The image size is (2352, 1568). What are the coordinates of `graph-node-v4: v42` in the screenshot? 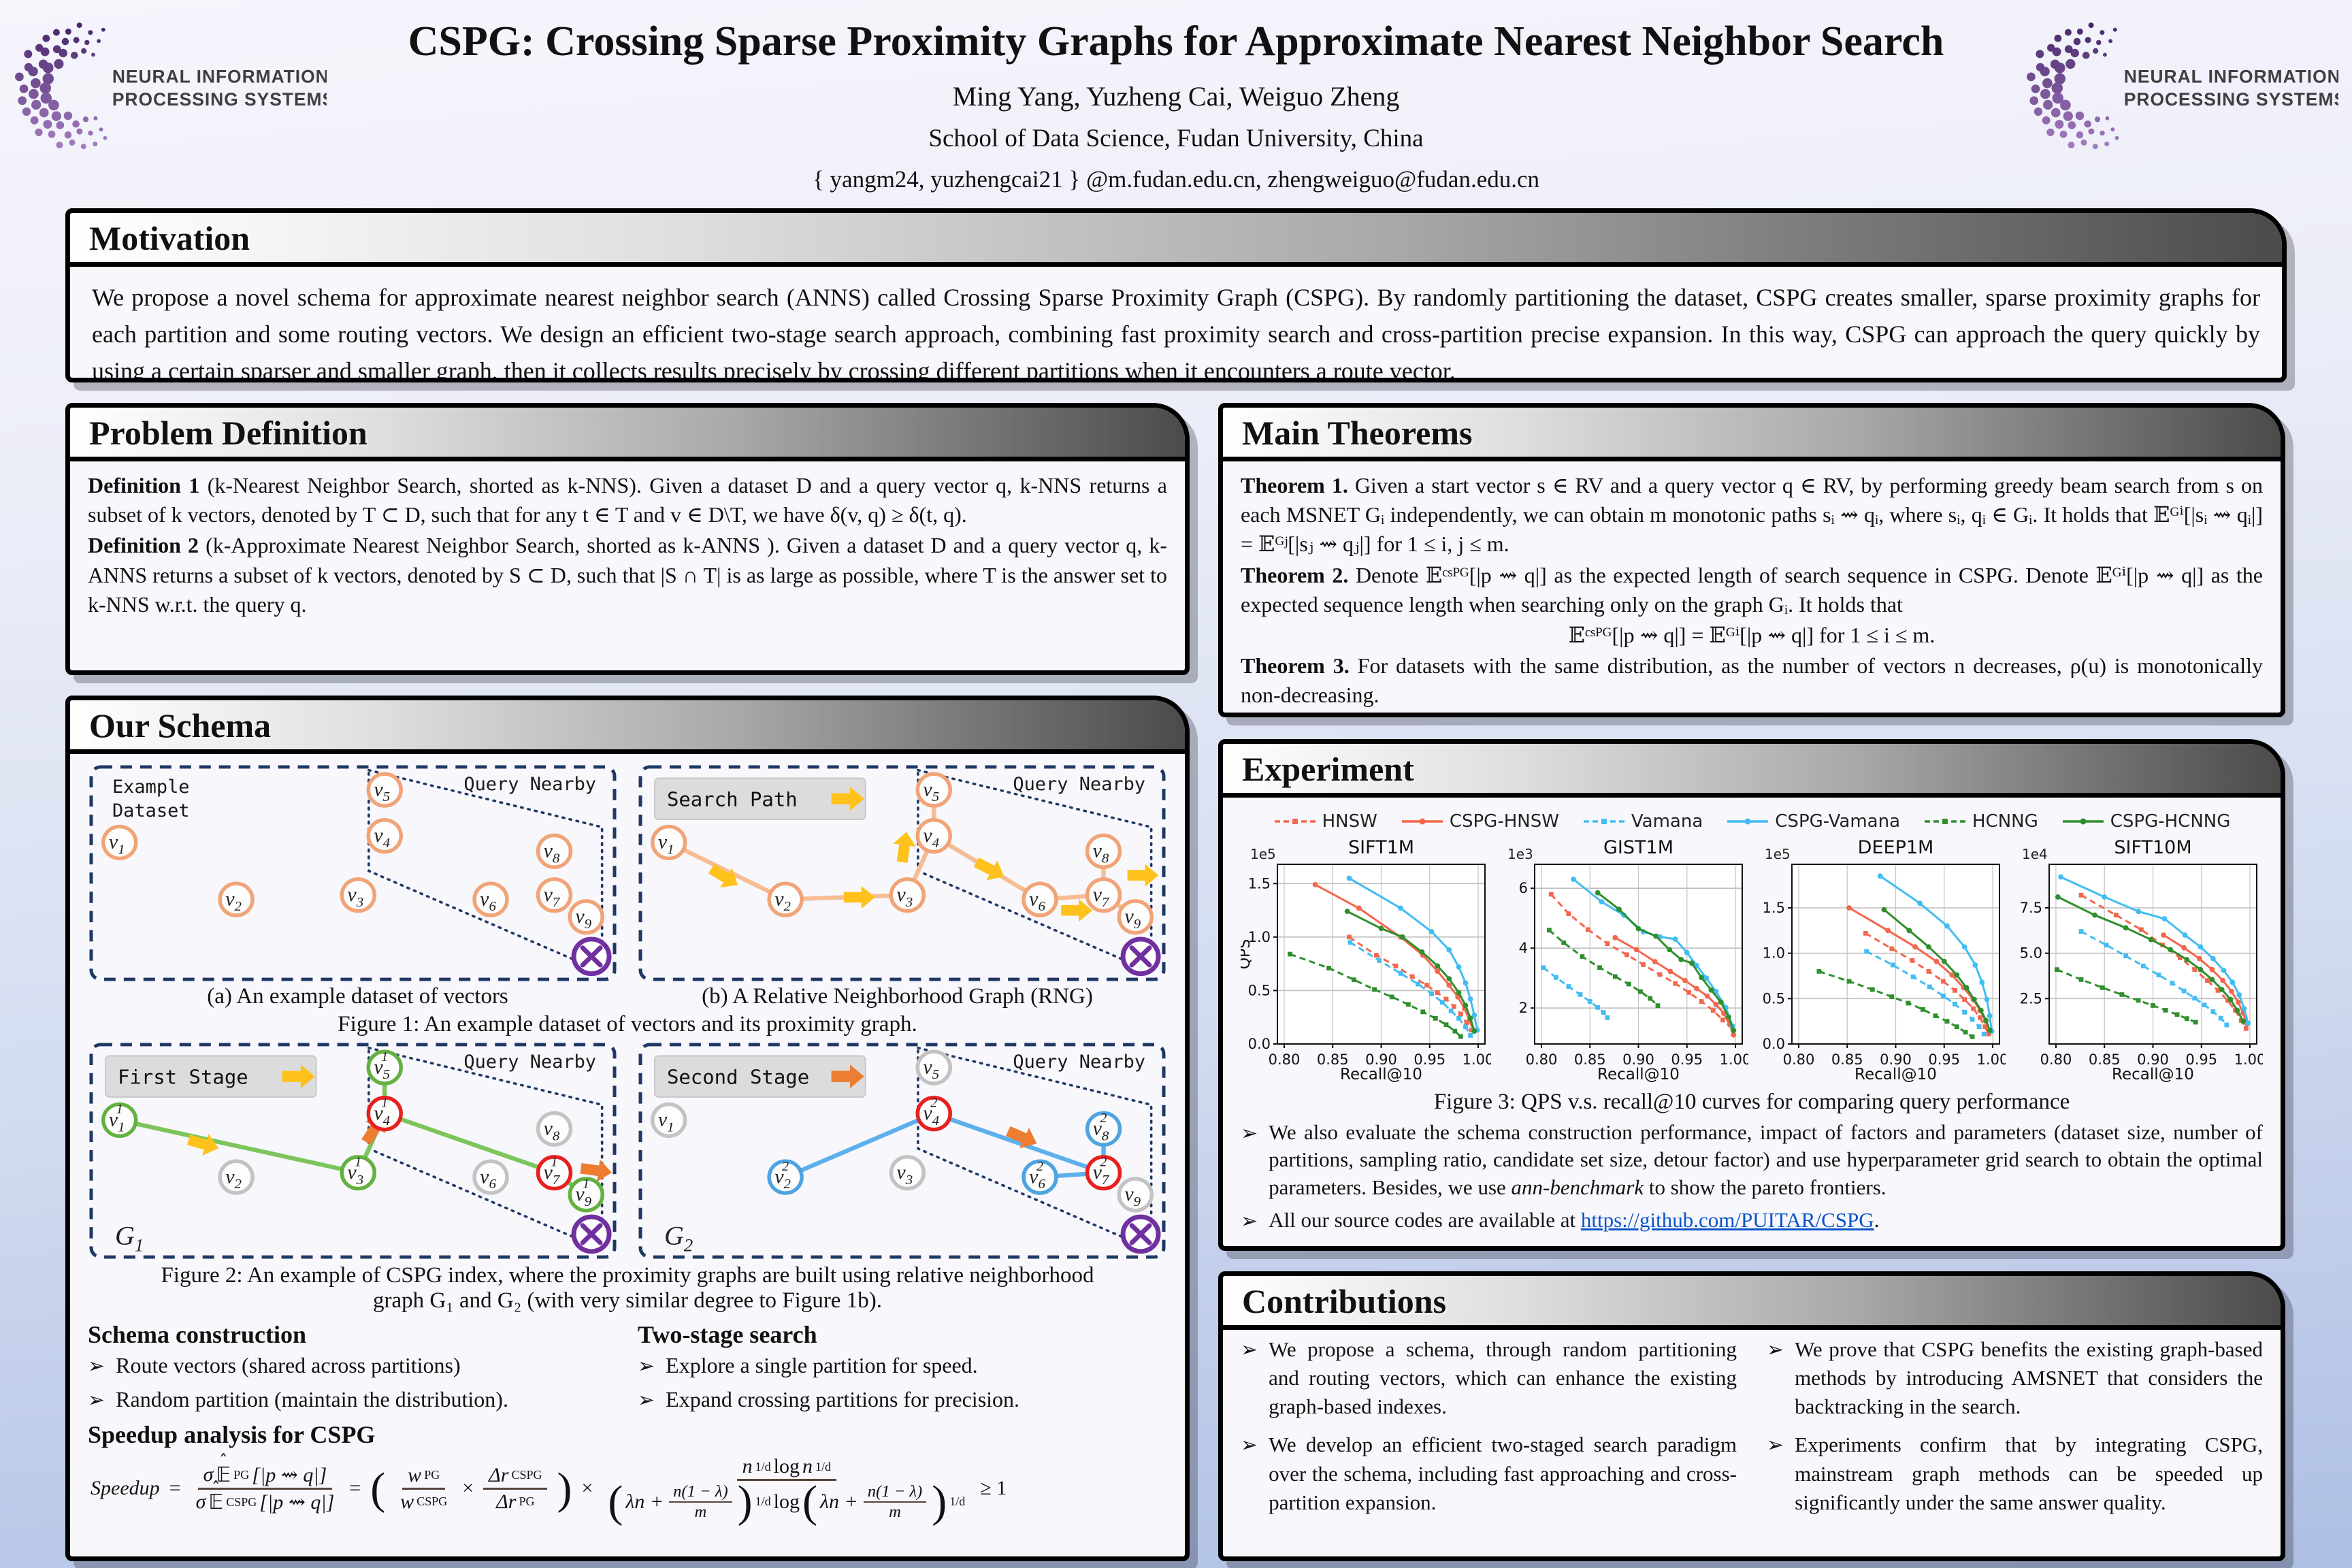 It's located at (934, 1114).